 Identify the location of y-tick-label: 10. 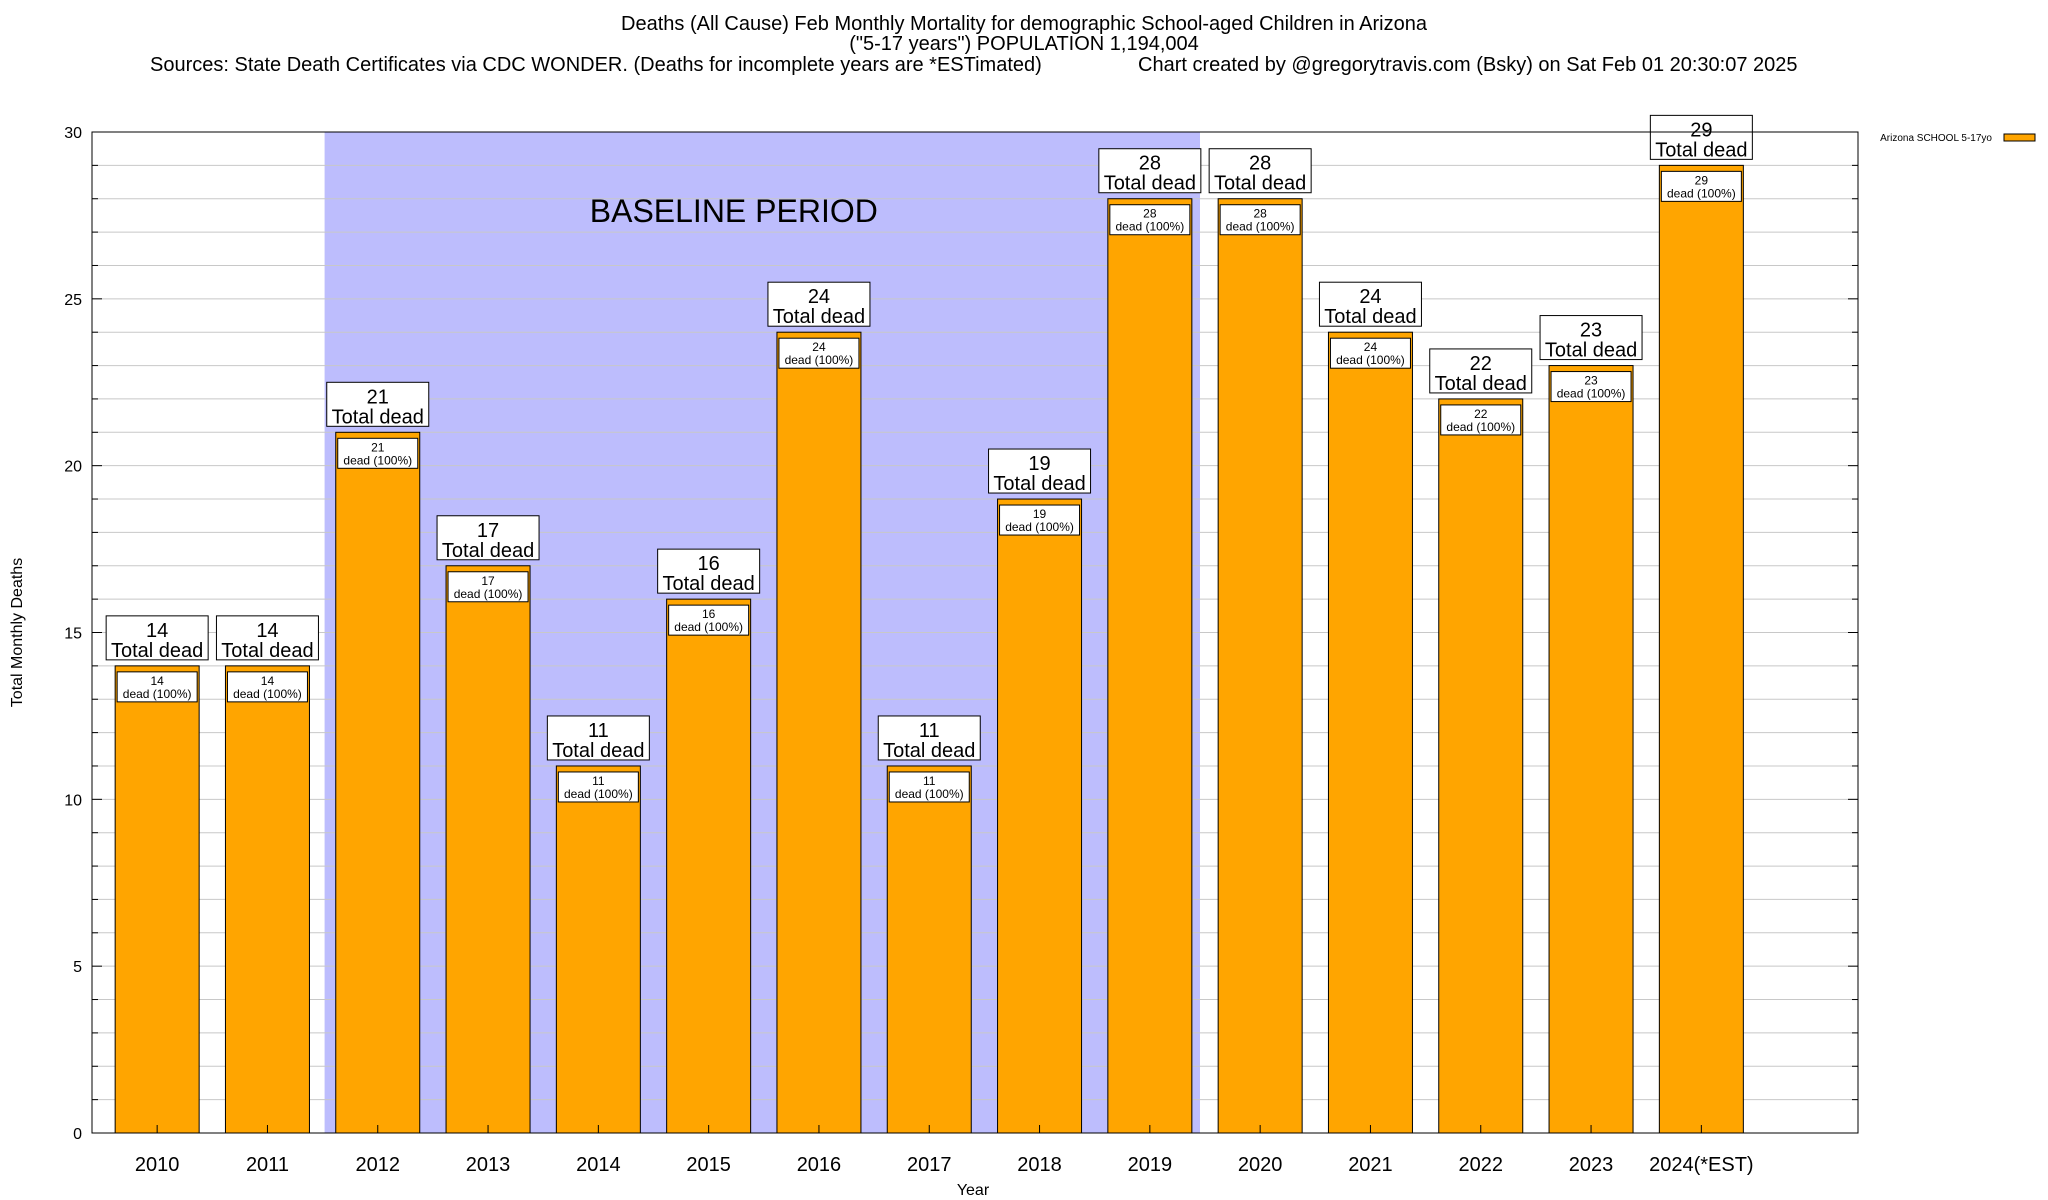
(73, 800).